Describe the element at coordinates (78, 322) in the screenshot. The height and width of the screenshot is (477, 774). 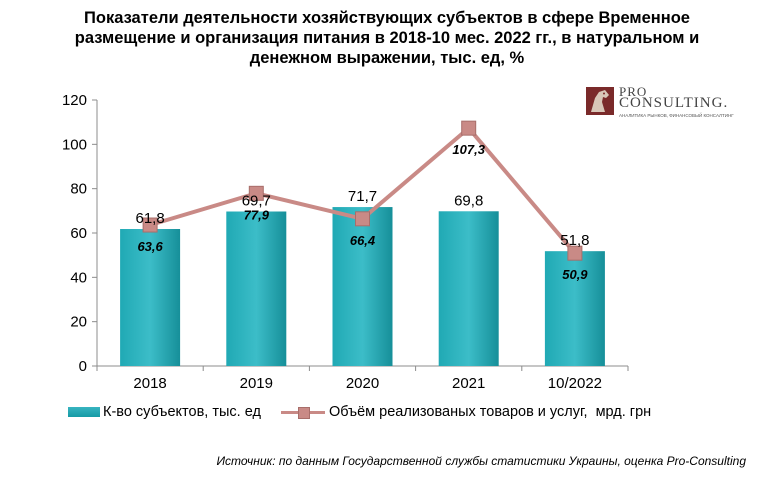
I see `y-tick-label: 20` at that location.